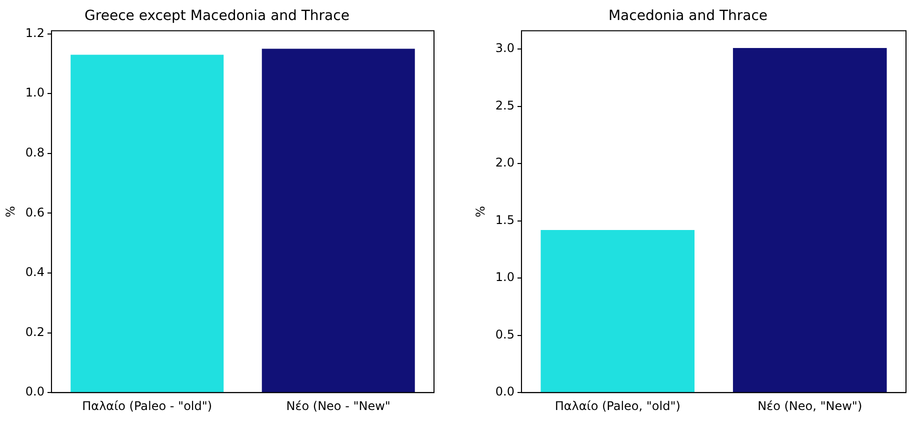  What do you see at coordinates (34, 33) in the screenshot?
I see `y-tick-label: 1.2` at bounding box center [34, 33].